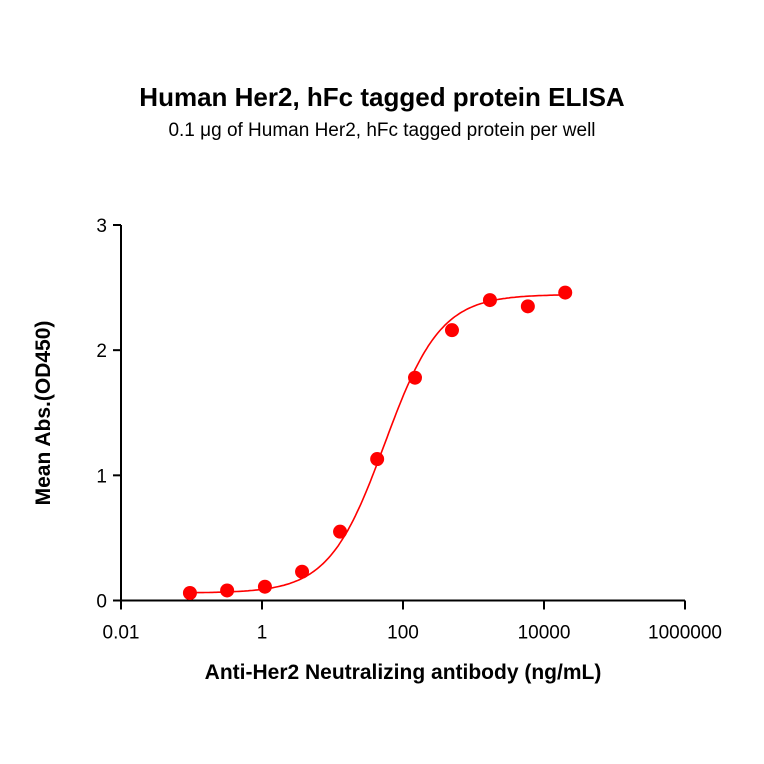 The height and width of the screenshot is (764, 764). I want to click on chart-title: Human Her2, hFc tagged protein ELISA, so click(382, 97).